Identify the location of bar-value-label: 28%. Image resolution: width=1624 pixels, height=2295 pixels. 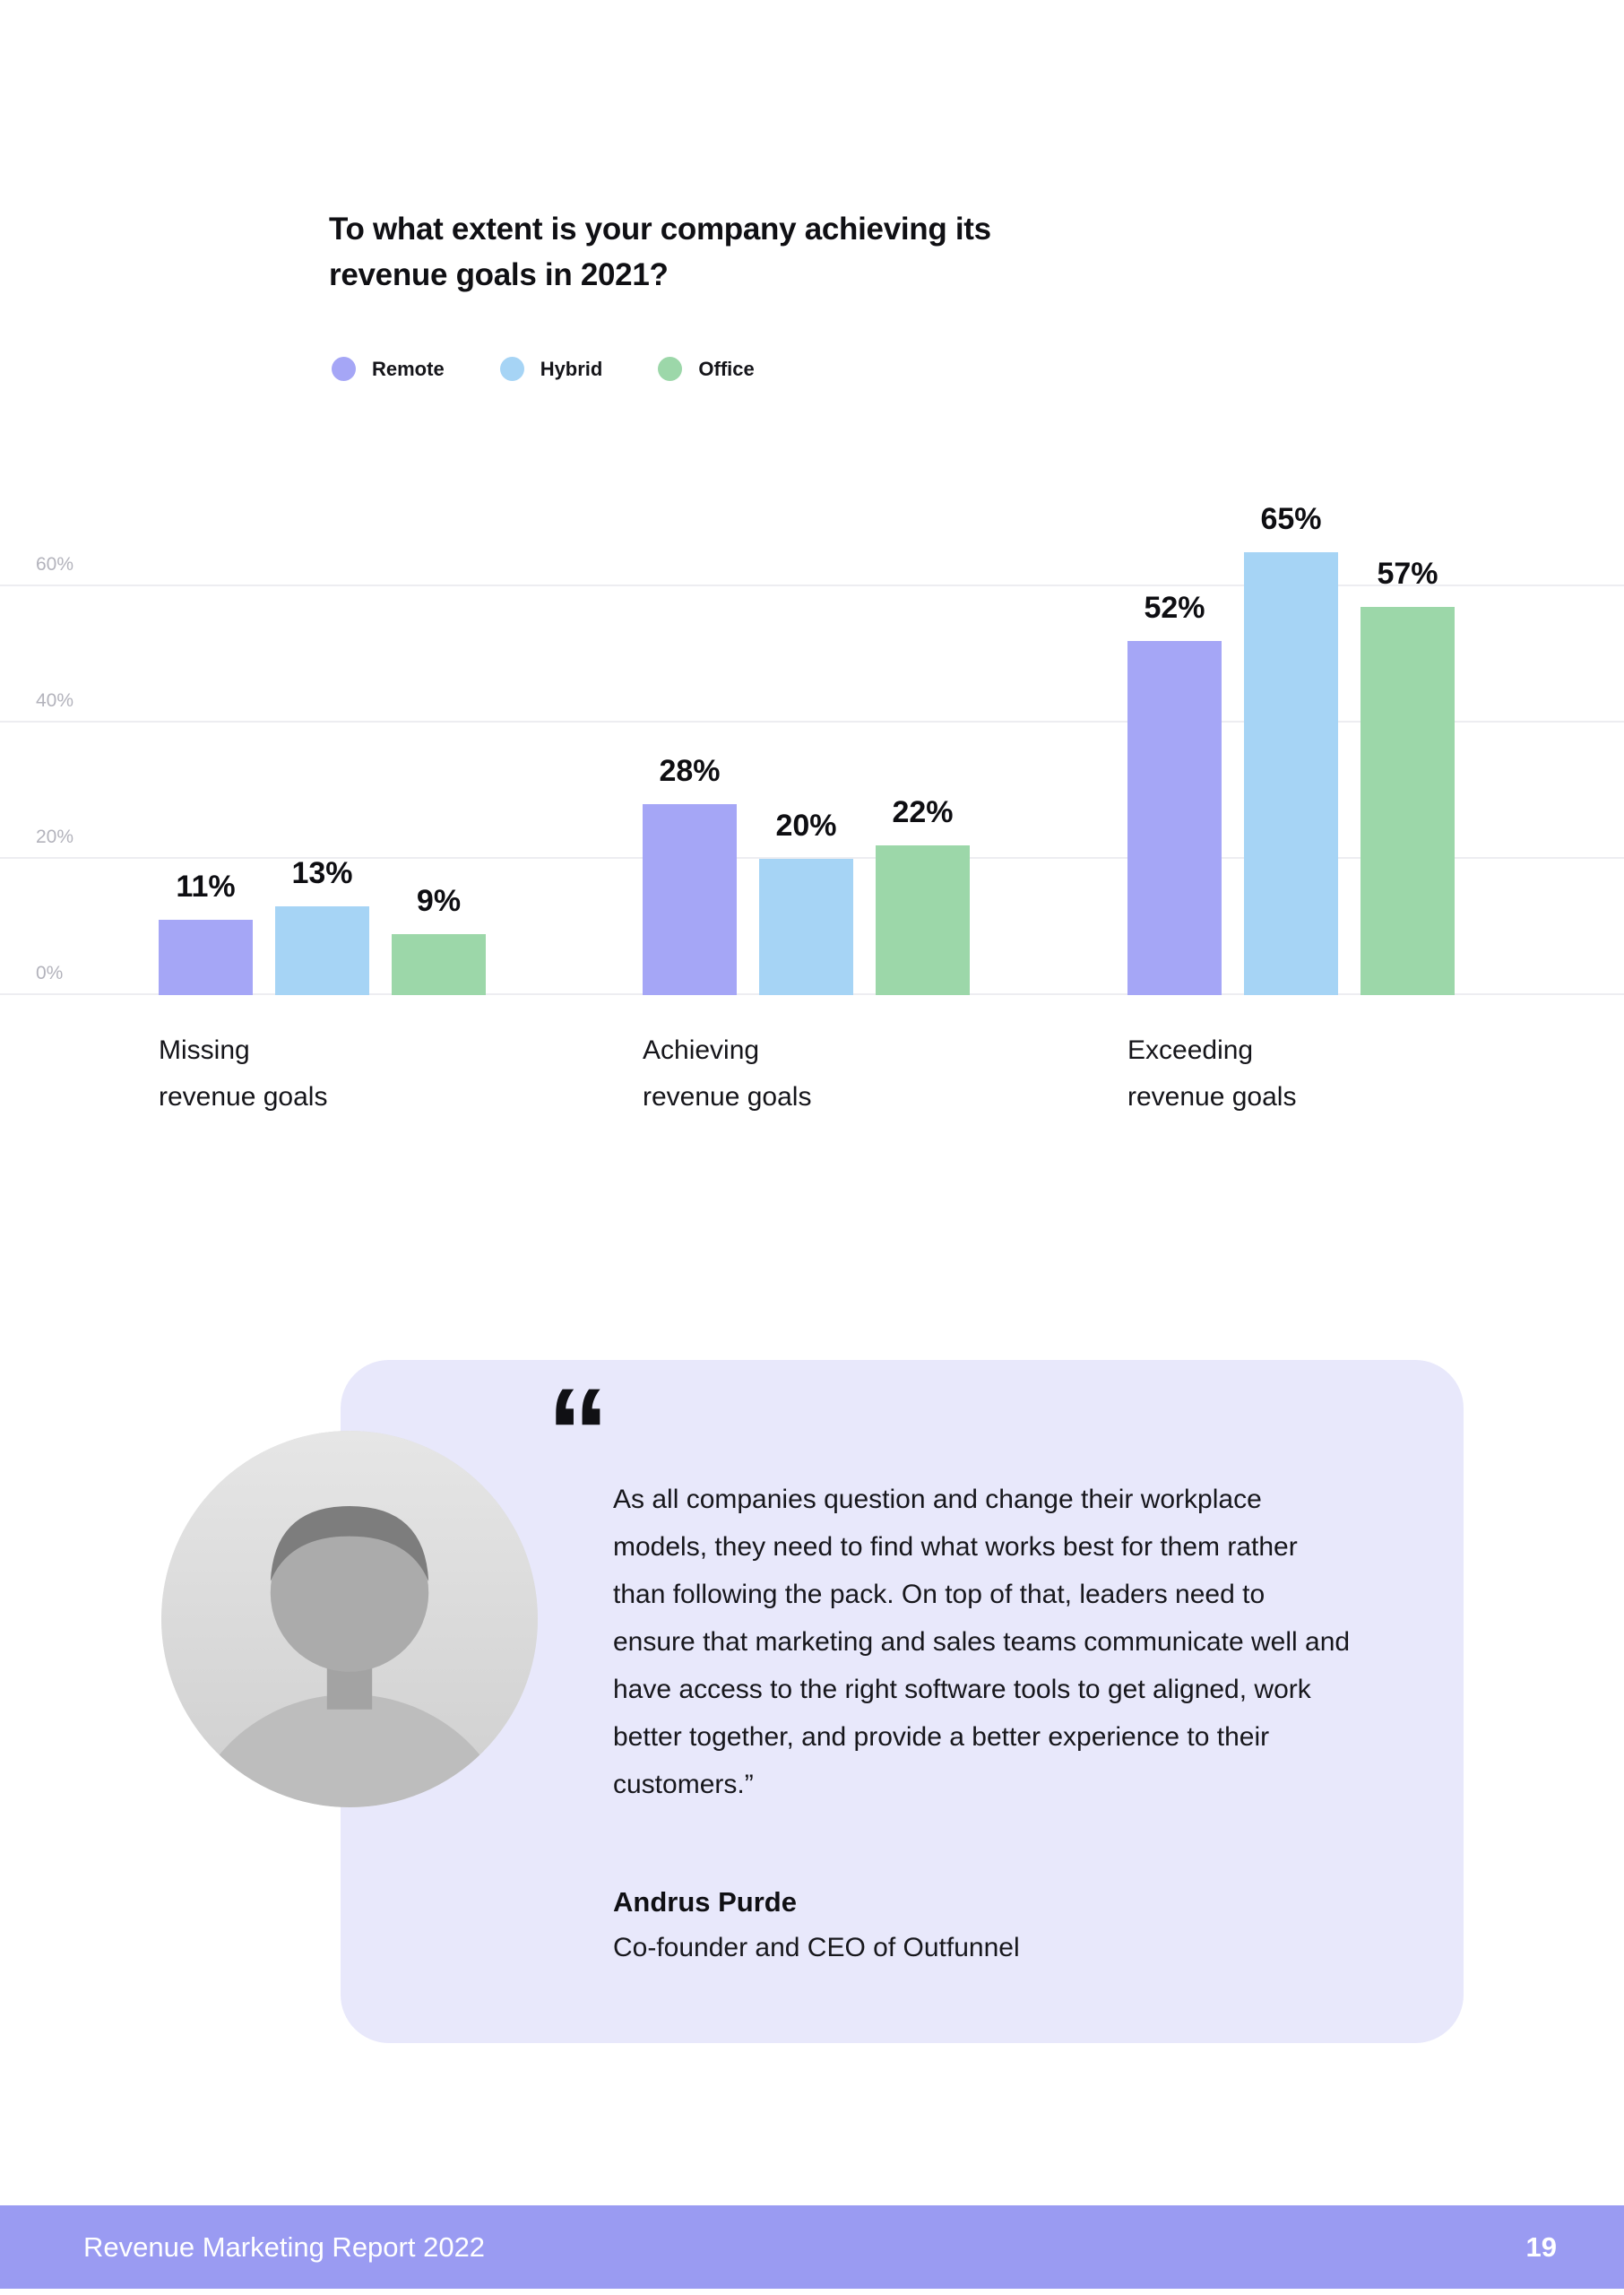
(690, 771).